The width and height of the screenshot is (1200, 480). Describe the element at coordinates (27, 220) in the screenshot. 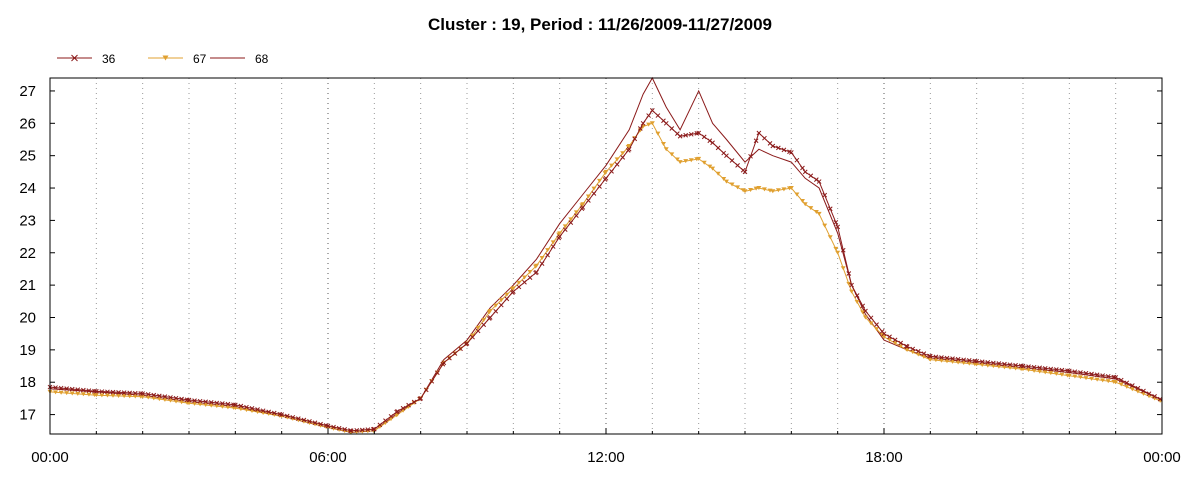

I see `y-tick-label: 23` at that location.